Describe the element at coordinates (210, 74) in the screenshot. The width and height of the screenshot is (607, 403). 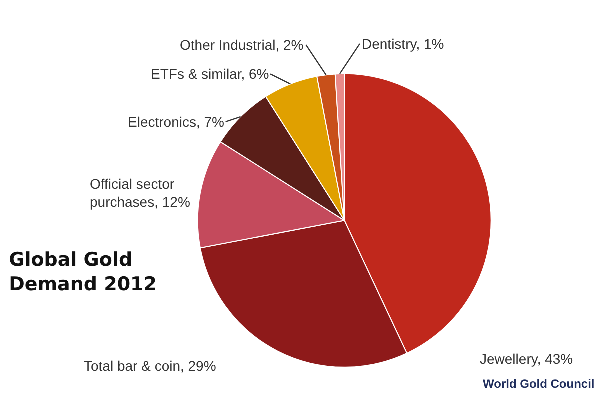
I see `slice-label: ETFs & similar, 6%` at that location.